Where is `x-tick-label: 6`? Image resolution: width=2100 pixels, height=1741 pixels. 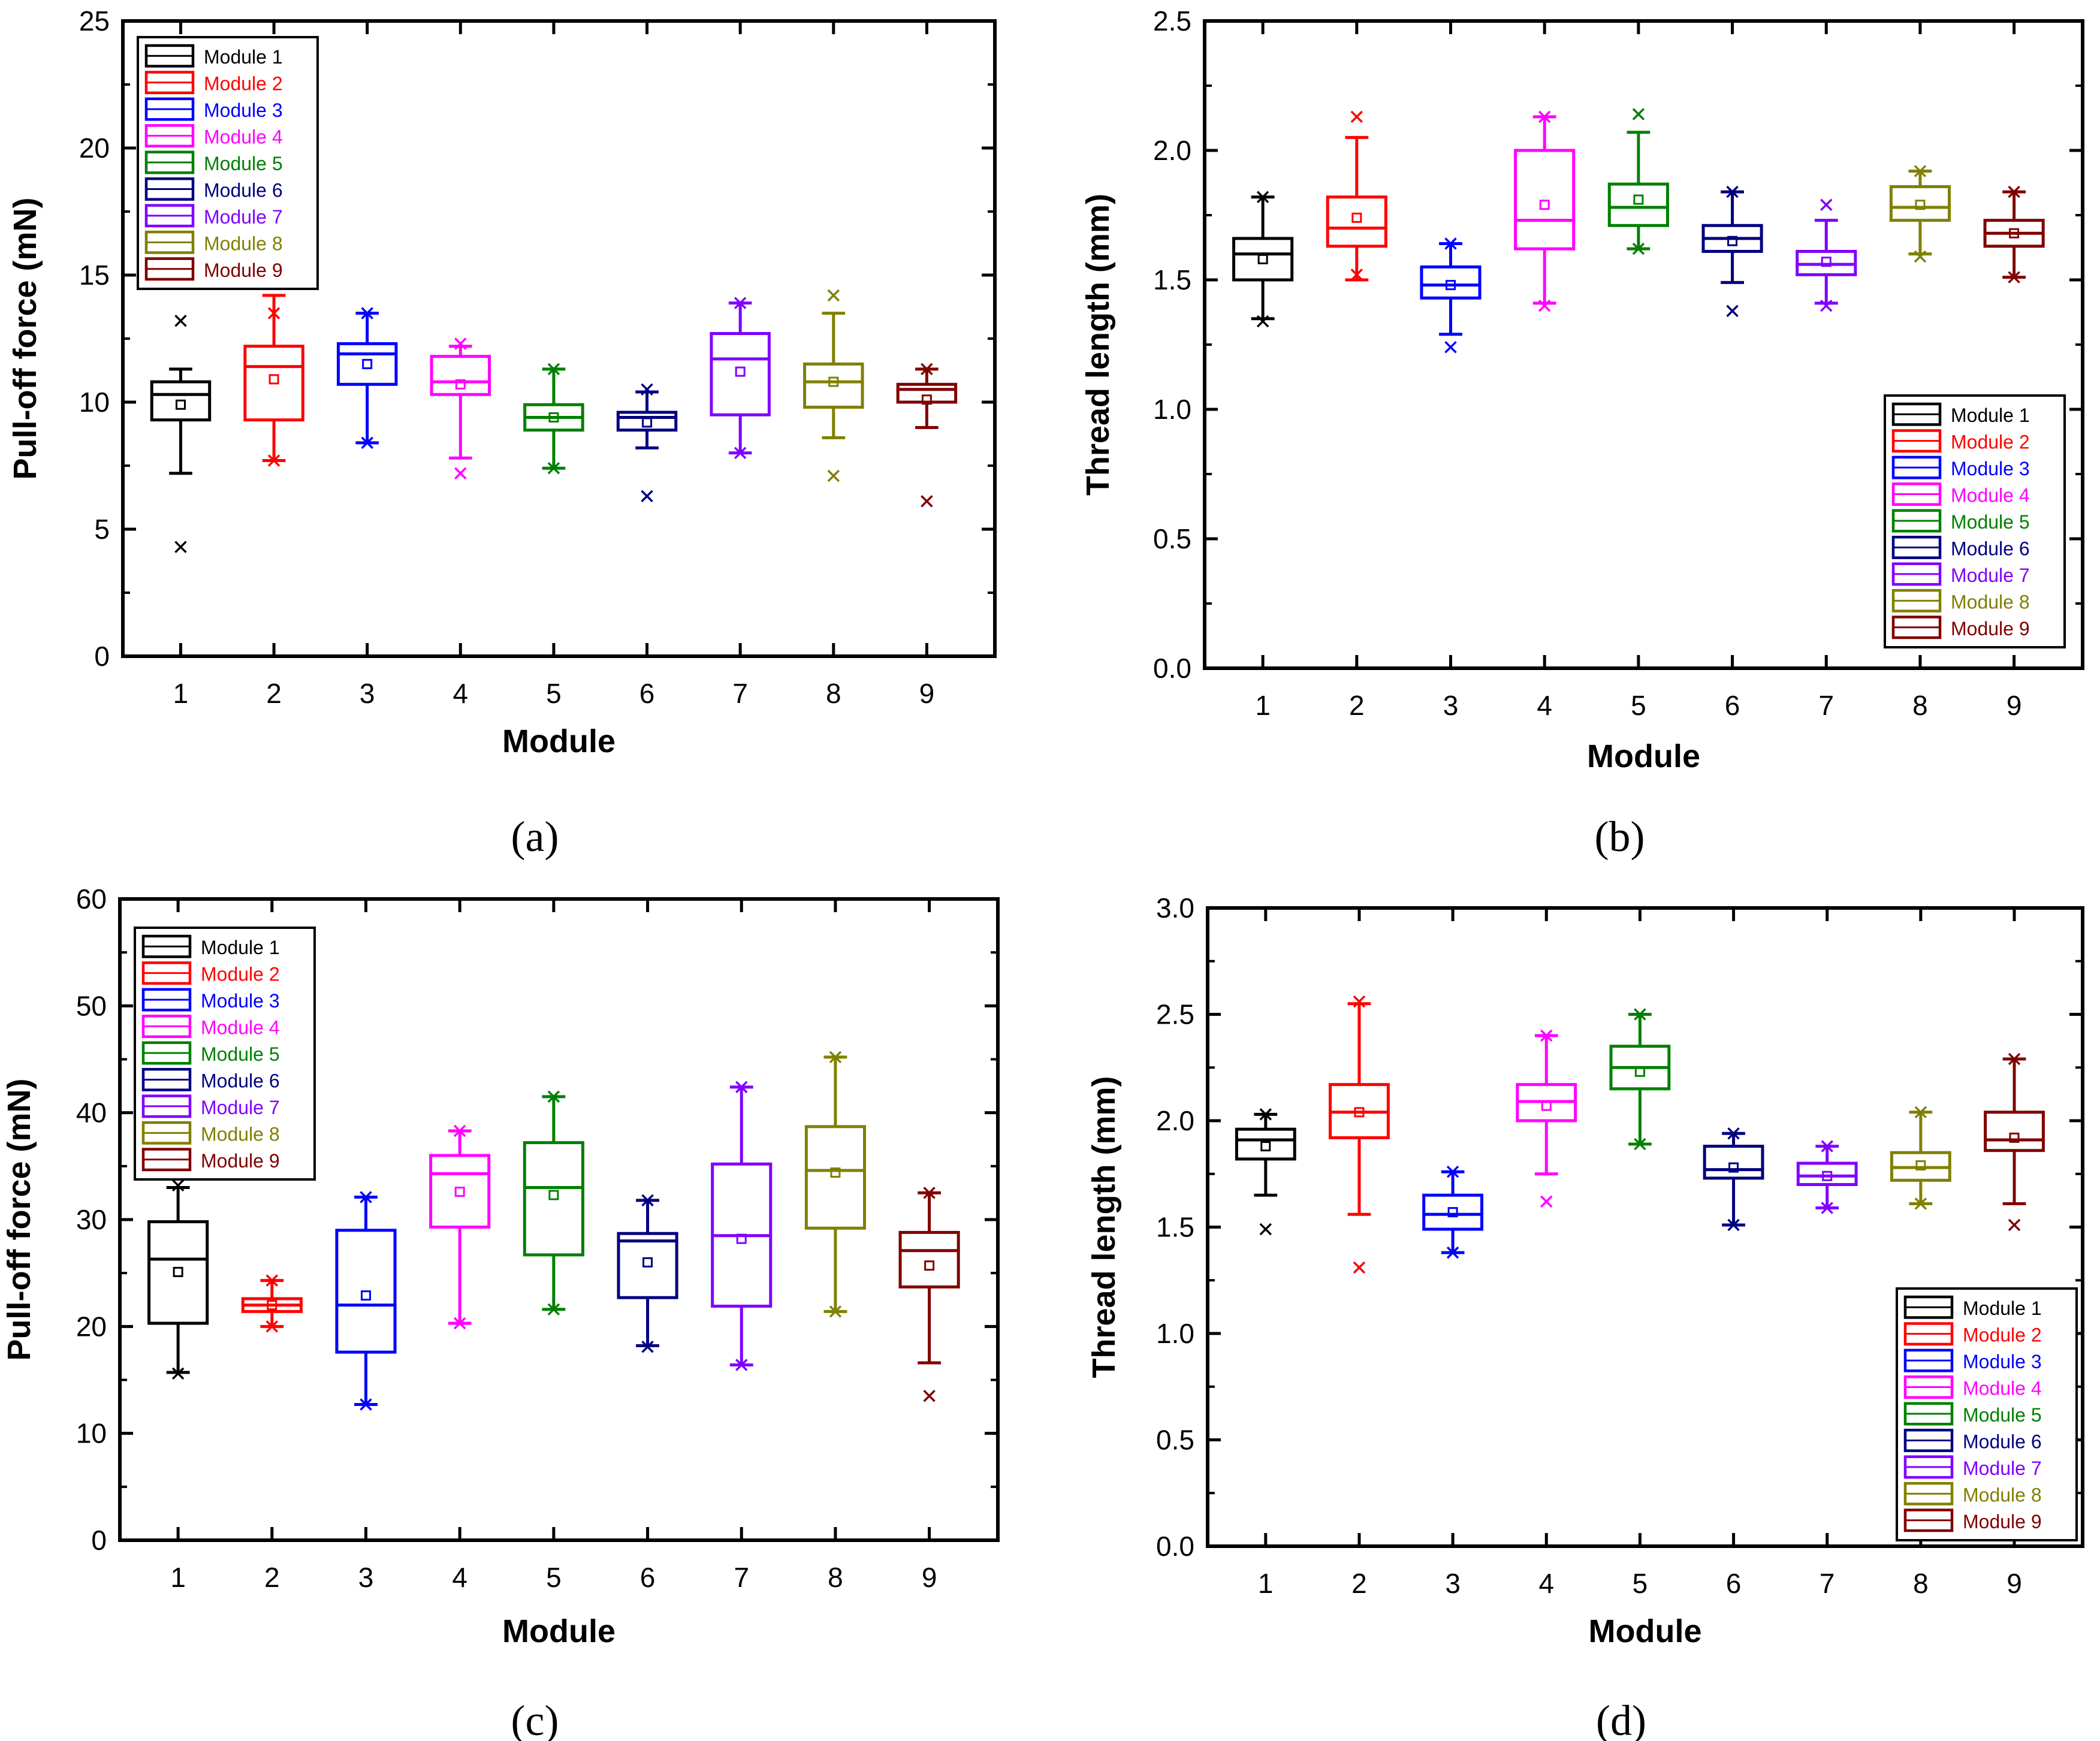 x-tick-label: 6 is located at coordinates (1732, 705).